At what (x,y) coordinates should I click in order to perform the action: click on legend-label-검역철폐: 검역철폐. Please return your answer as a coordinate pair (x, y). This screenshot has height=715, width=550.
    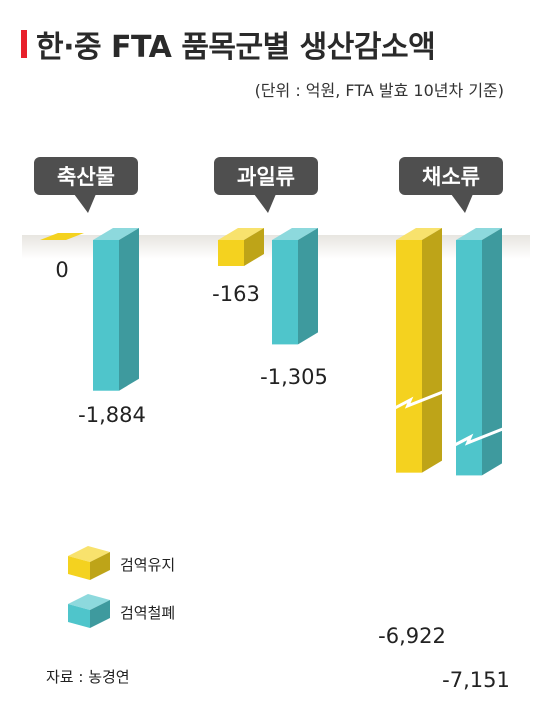
    Looking at the image, I should click on (147, 613).